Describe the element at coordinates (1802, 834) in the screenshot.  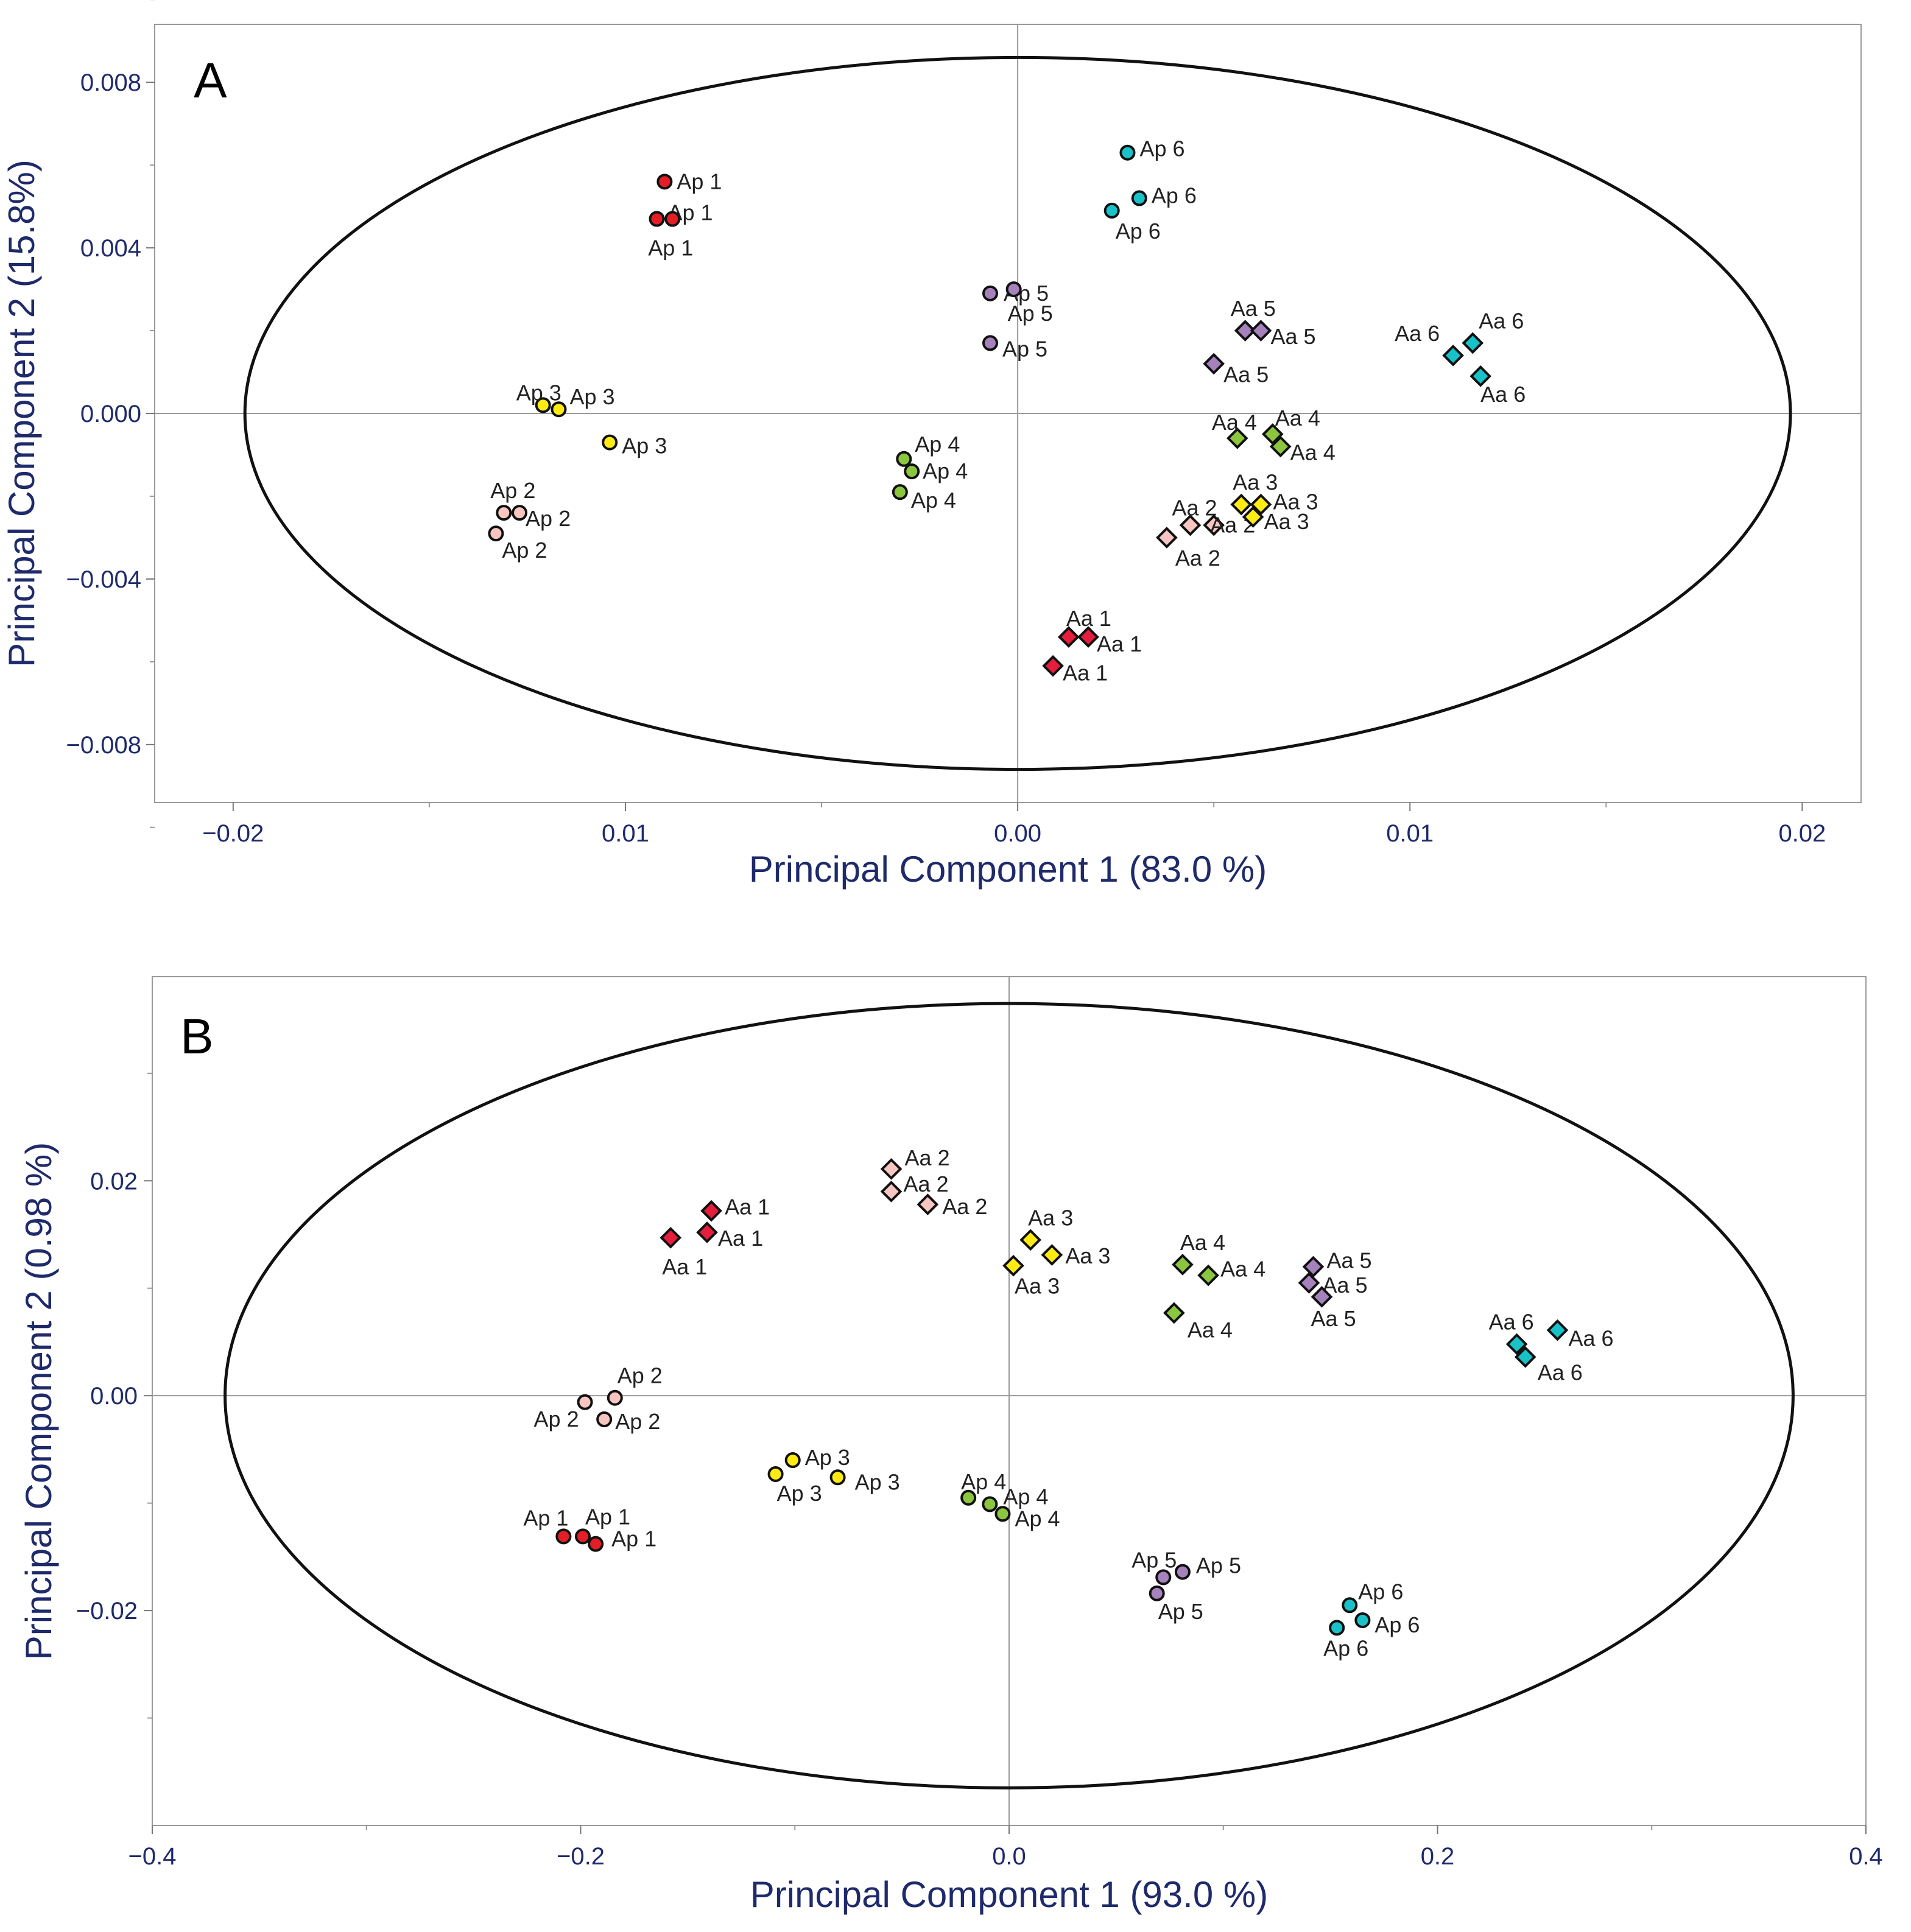
I see `x-tick-label: 0.02` at that location.